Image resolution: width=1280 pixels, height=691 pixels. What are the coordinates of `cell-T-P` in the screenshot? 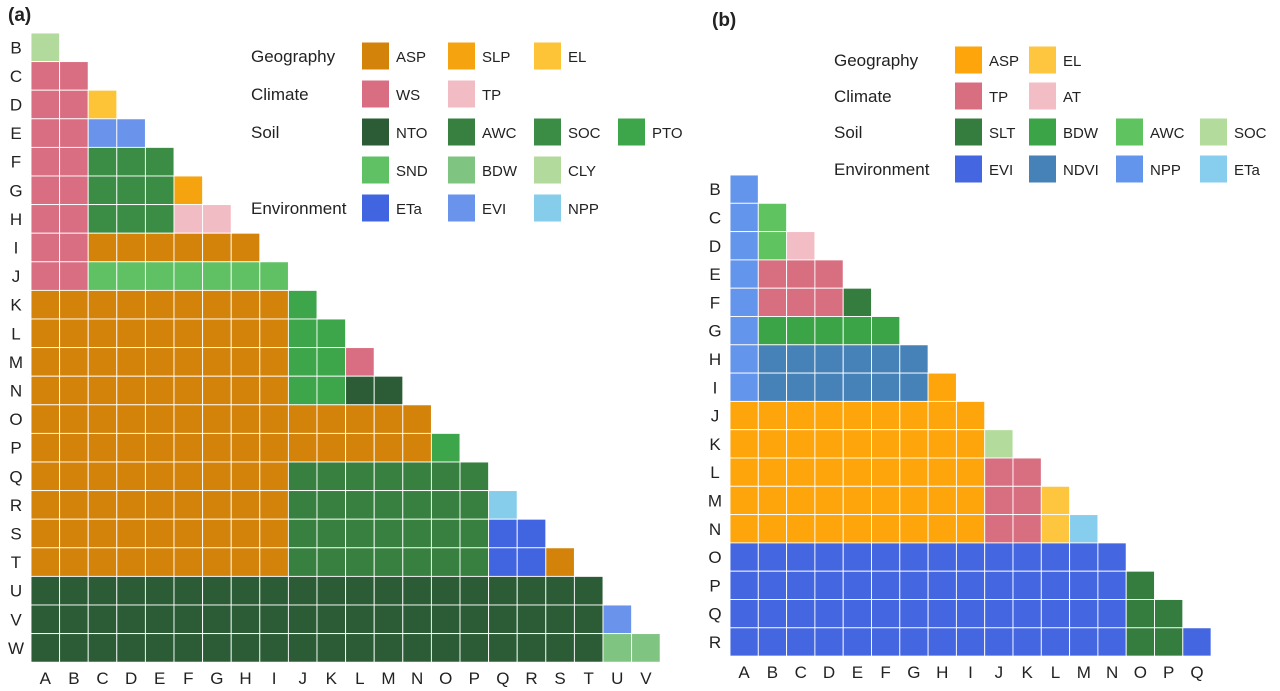 It's located at (474, 562).